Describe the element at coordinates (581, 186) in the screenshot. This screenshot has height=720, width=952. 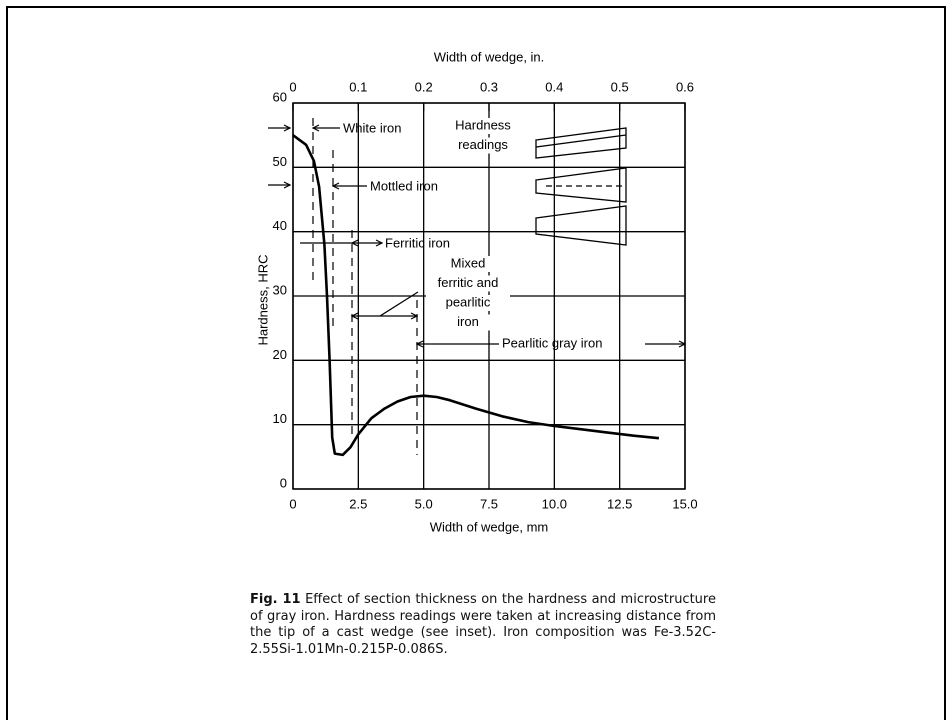
I see `wedge-inset` at that location.